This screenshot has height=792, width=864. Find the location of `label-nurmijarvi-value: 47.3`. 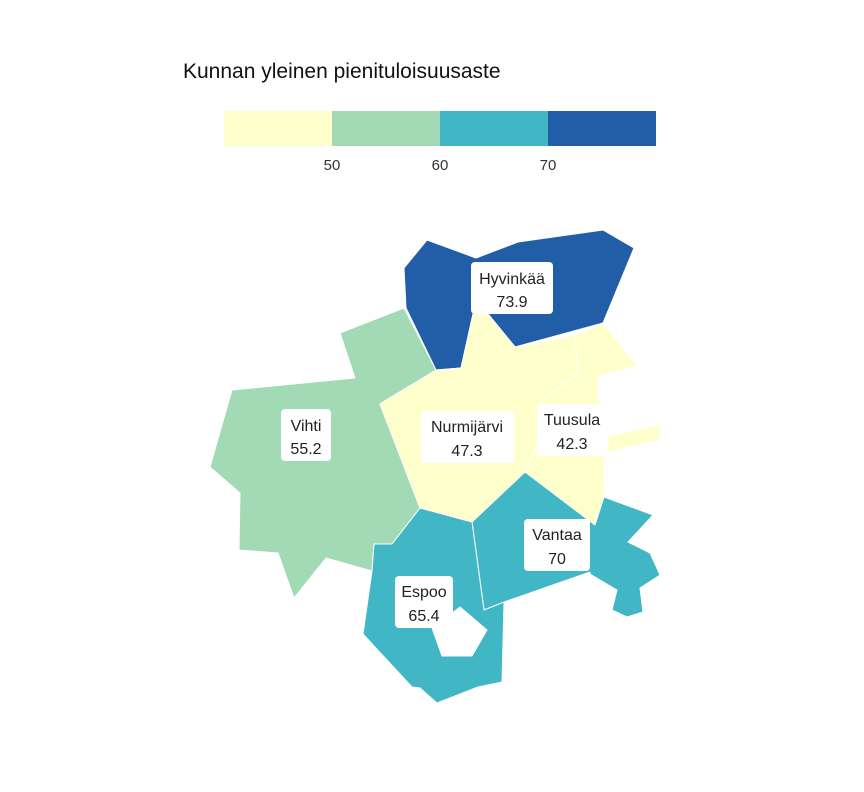

label-nurmijarvi-value: 47.3 is located at coordinates (466, 451).